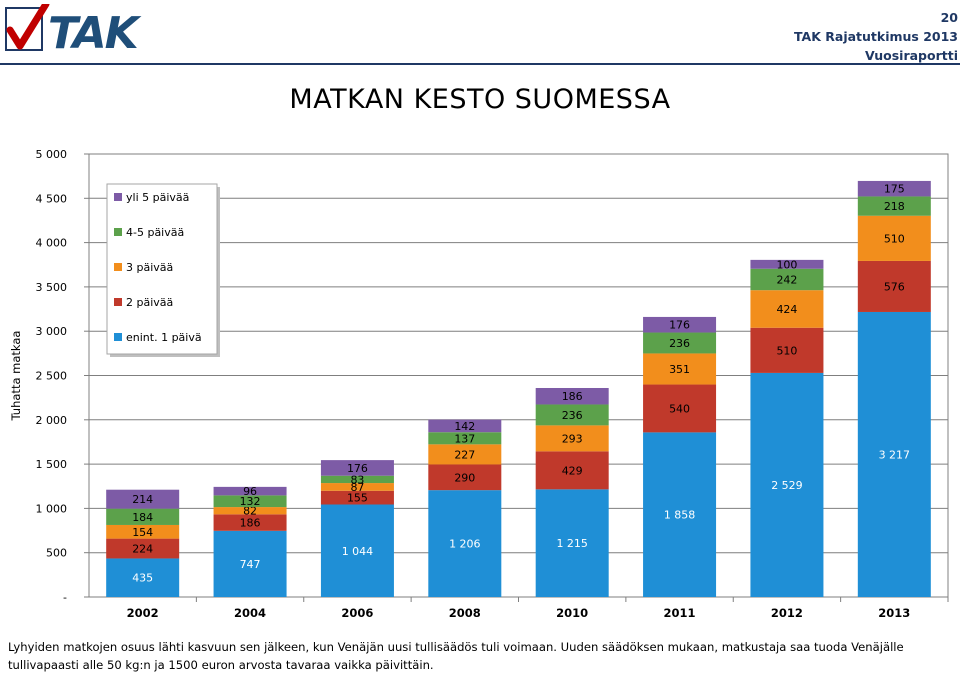  Describe the element at coordinates (894, 613) in the screenshot. I see `x-tick-label: 2013` at that location.